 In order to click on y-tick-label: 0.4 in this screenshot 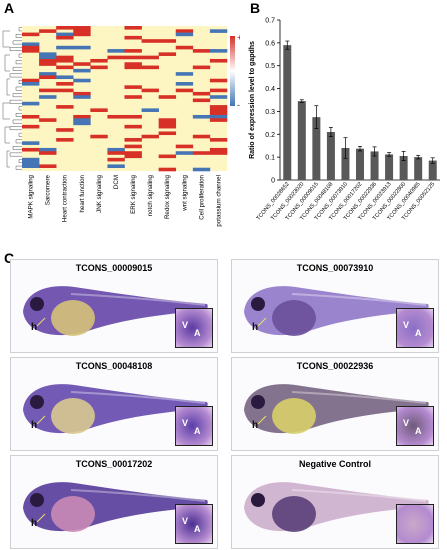, I will do `click(270, 89)`.